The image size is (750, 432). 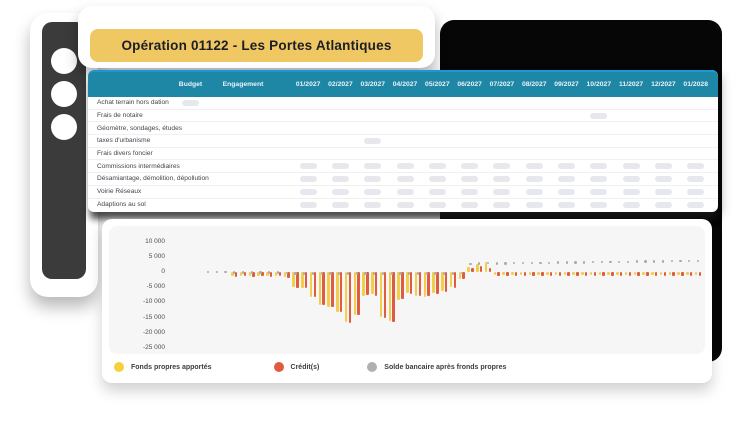 I want to click on page-title: Opération 01122 - Les Portes Atlantiques, so click(x=256, y=45).